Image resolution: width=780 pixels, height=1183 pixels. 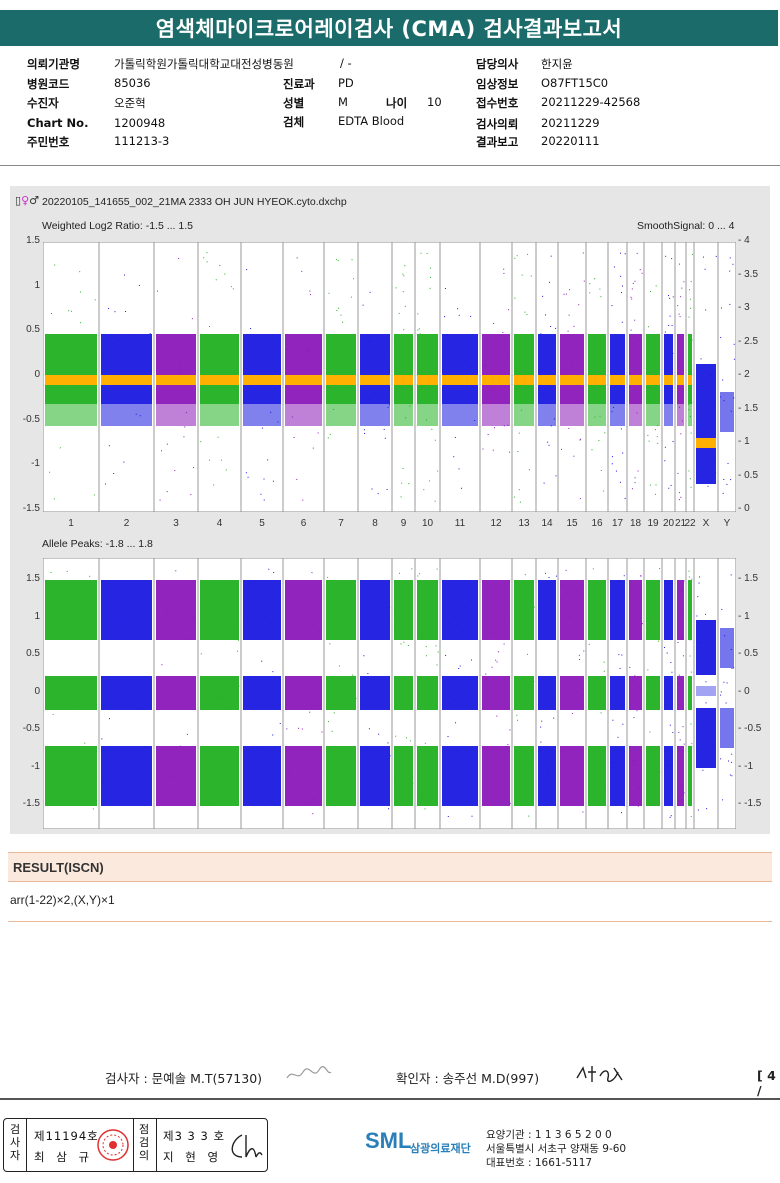 I want to click on seal-stamp, so click(x=113, y=1145).